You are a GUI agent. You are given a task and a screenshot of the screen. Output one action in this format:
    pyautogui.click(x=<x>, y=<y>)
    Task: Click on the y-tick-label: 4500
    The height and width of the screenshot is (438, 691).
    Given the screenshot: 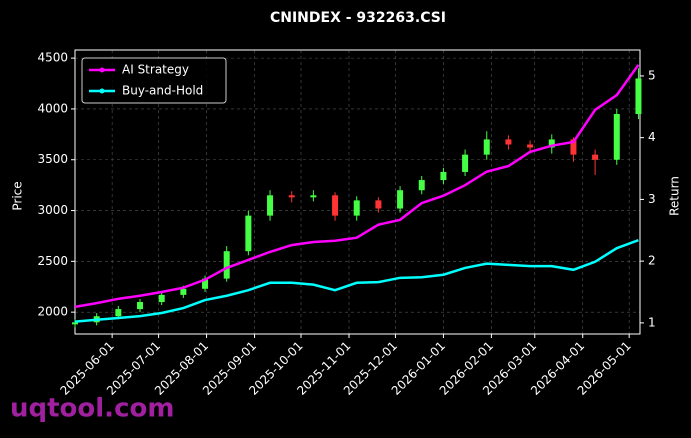 What is the action you would take?
    pyautogui.click(x=52, y=58)
    